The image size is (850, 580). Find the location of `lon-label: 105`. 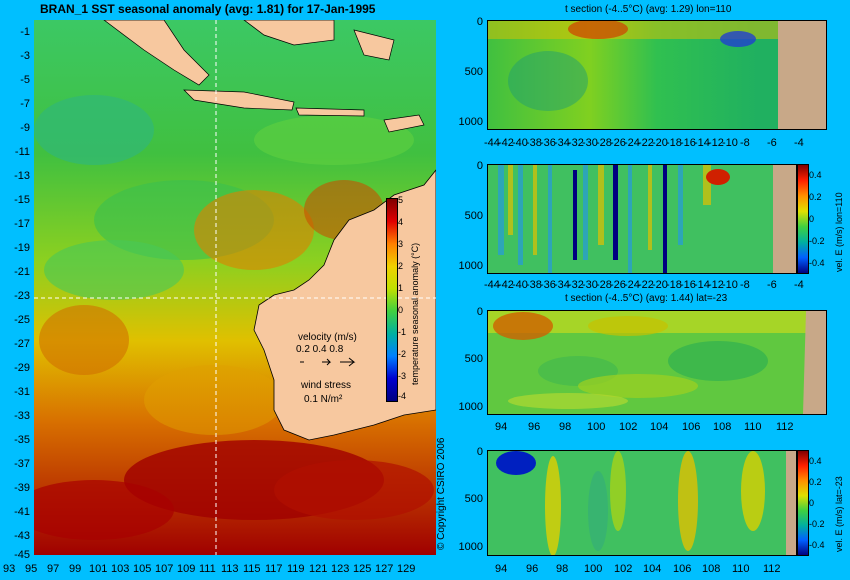

lon-label: 105 is located at coordinates (142, 569).